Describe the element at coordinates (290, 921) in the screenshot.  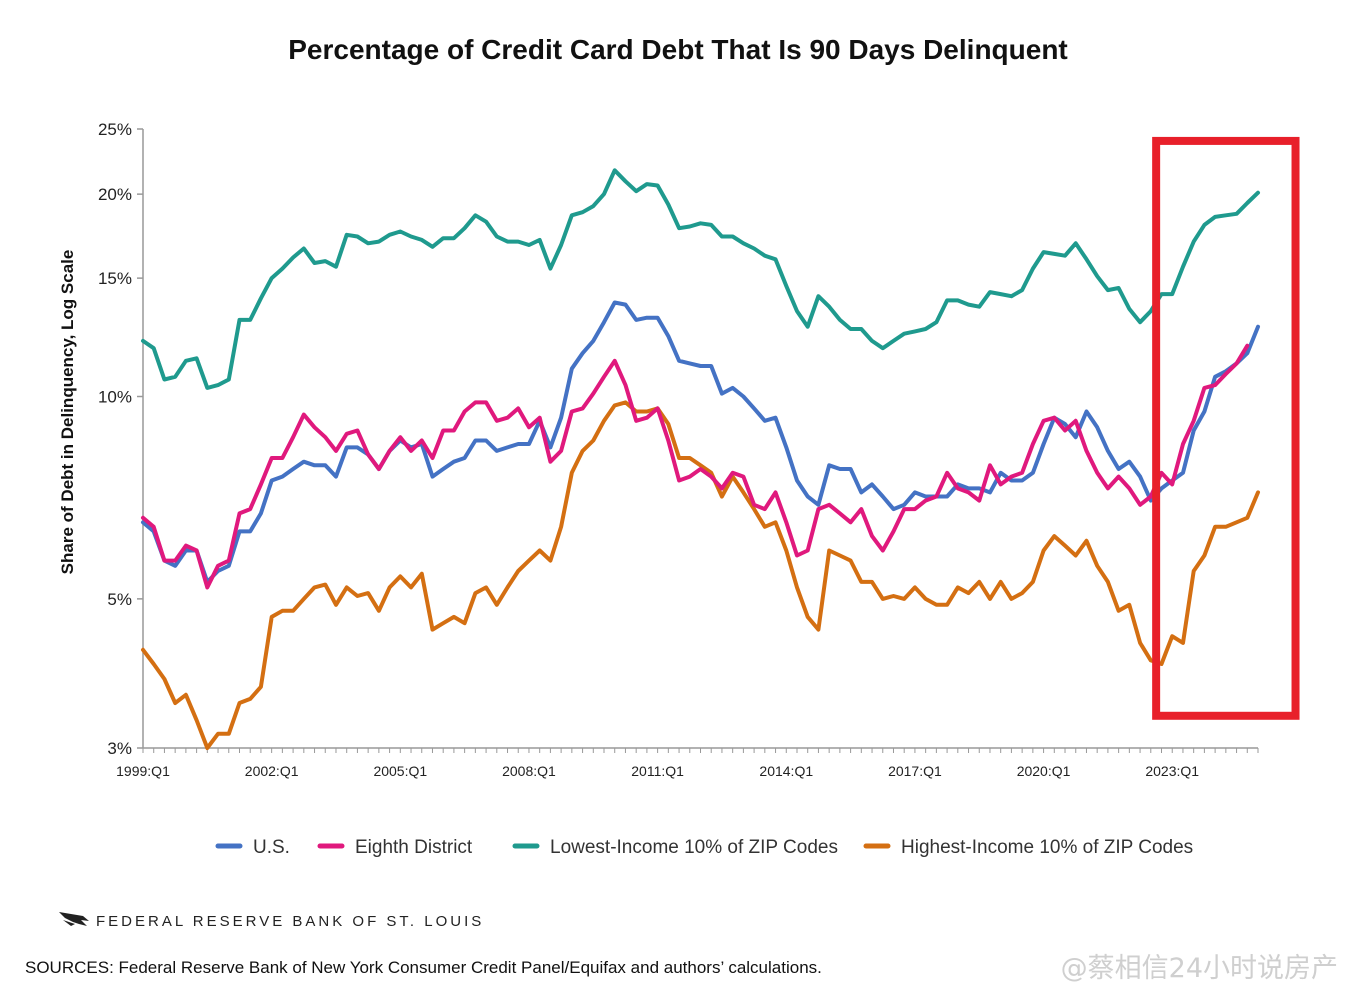
I see `brand-name: FEDERAL RESERVE BANK OF ST. LOUIS` at that location.